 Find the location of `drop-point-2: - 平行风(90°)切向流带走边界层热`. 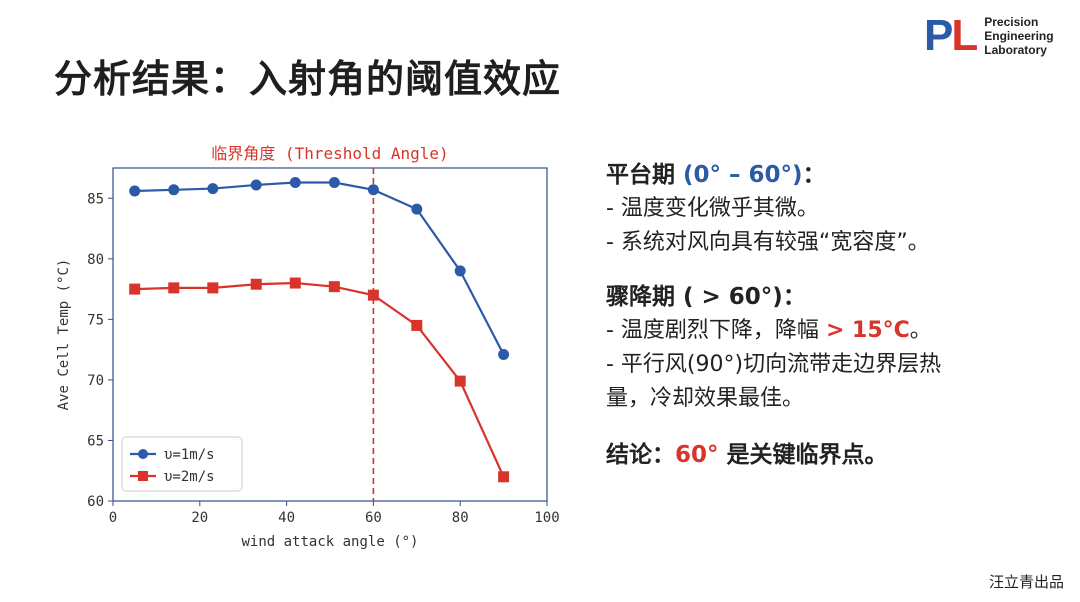

drop-point-2: - 平行风(90°)切向流带走边界层热 is located at coordinates (774, 364).